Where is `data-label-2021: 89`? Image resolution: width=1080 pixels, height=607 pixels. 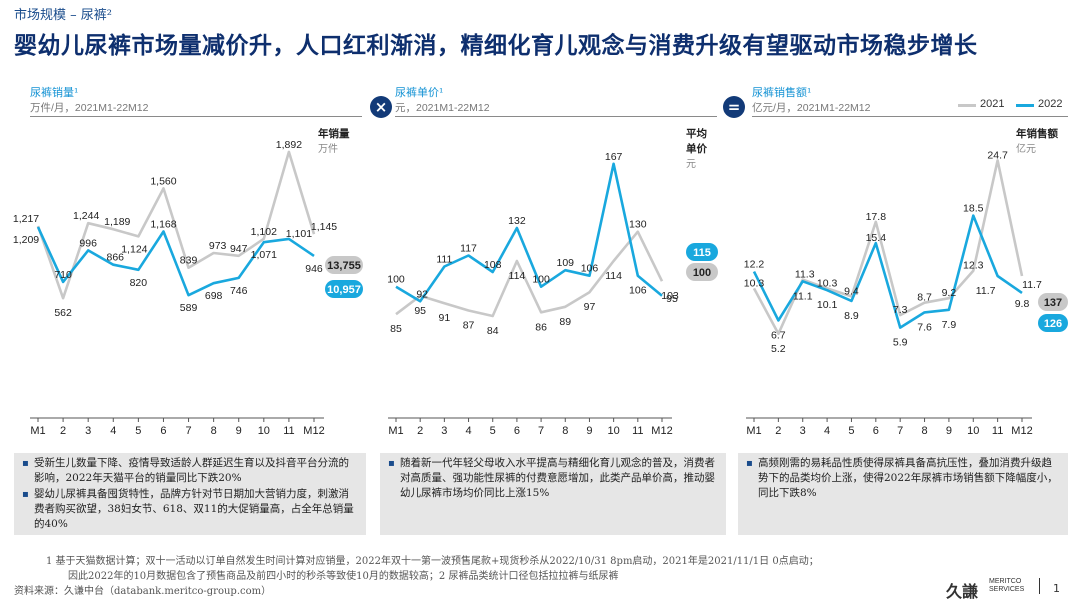
data-label-2021: 89 is located at coordinates (565, 322).